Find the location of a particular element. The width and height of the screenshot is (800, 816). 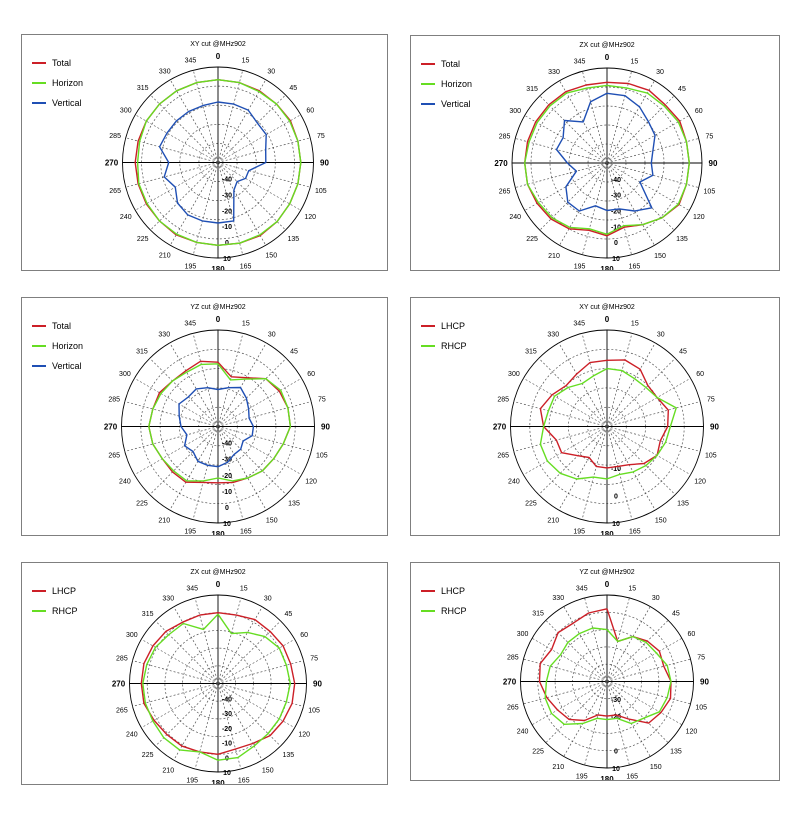

angle-tick-label: 60 is located at coordinates (700, 374).